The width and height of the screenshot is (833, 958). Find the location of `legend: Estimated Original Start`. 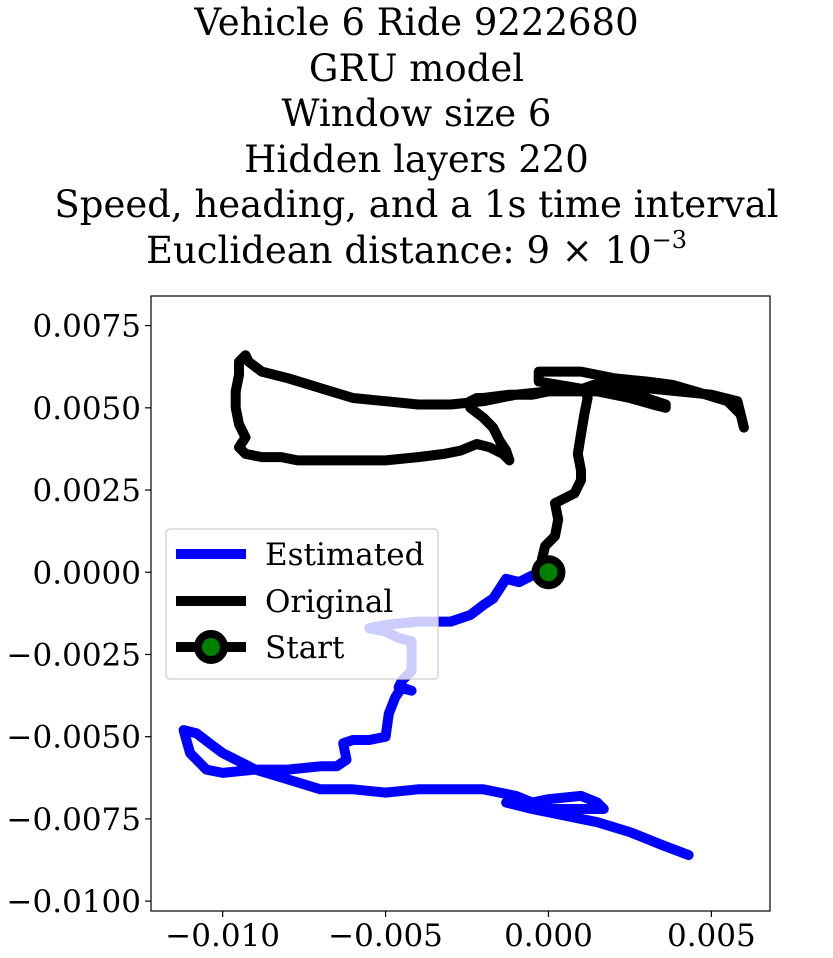

legend: Estimated Original Start is located at coordinates (302, 604).